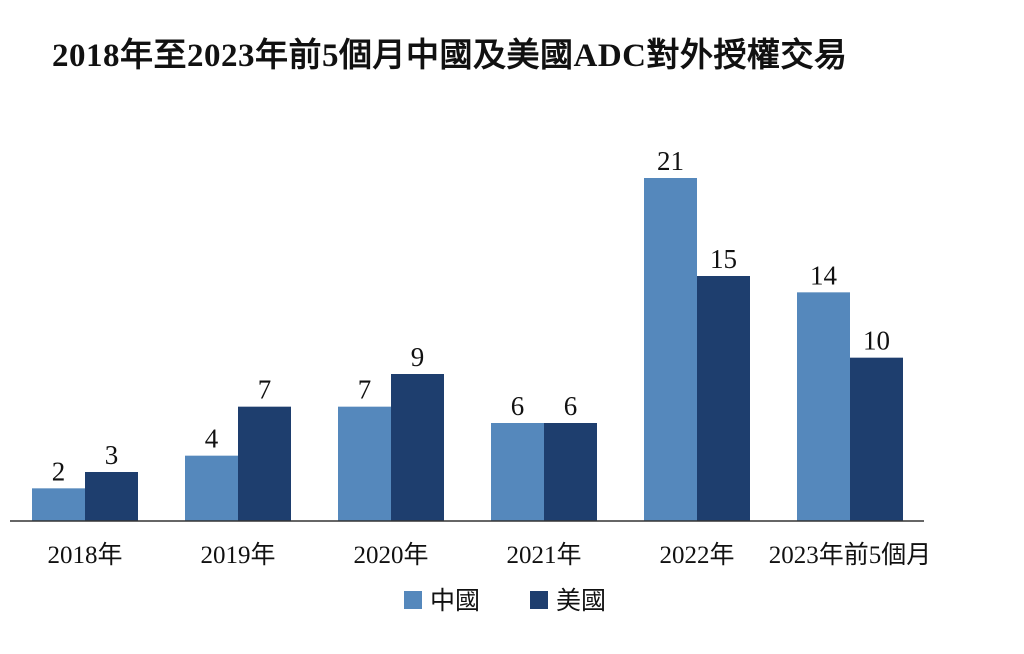  I want to click on value-label-china-1: 4, so click(212, 439).